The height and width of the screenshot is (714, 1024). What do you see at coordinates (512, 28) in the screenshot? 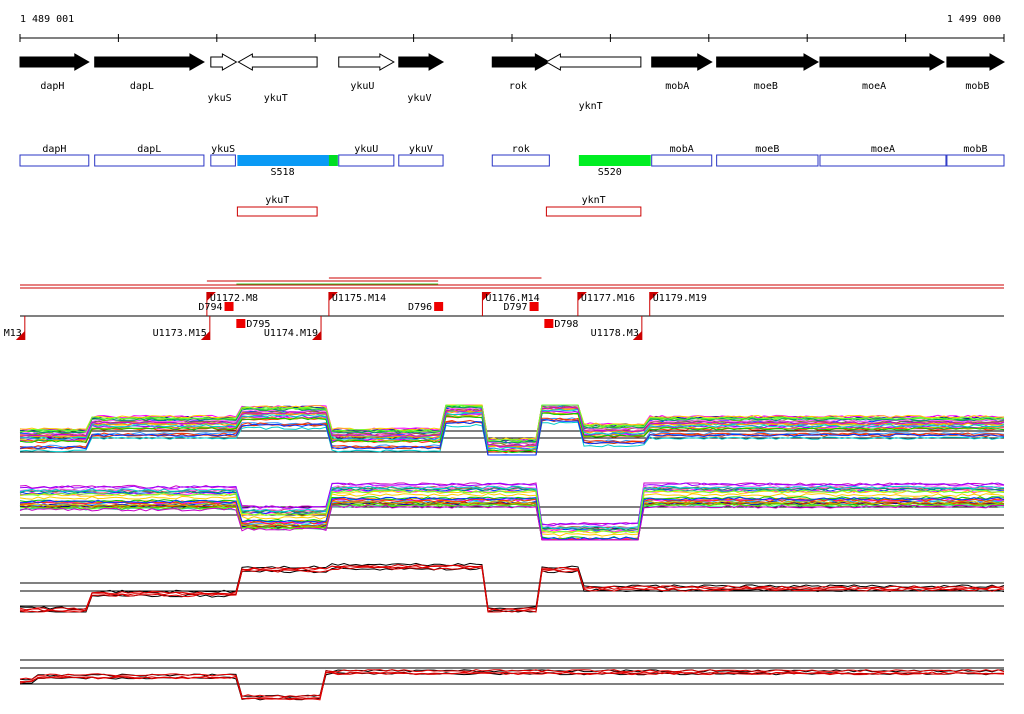
I see `coordinate-ruler: 1 489 001 1 499 000` at bounding box center [512, 28].